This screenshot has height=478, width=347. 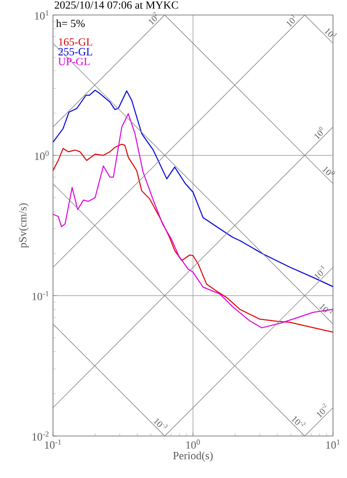 I want to click on y-axis-title: pSv(cm/s), so click(x=23, y=225).